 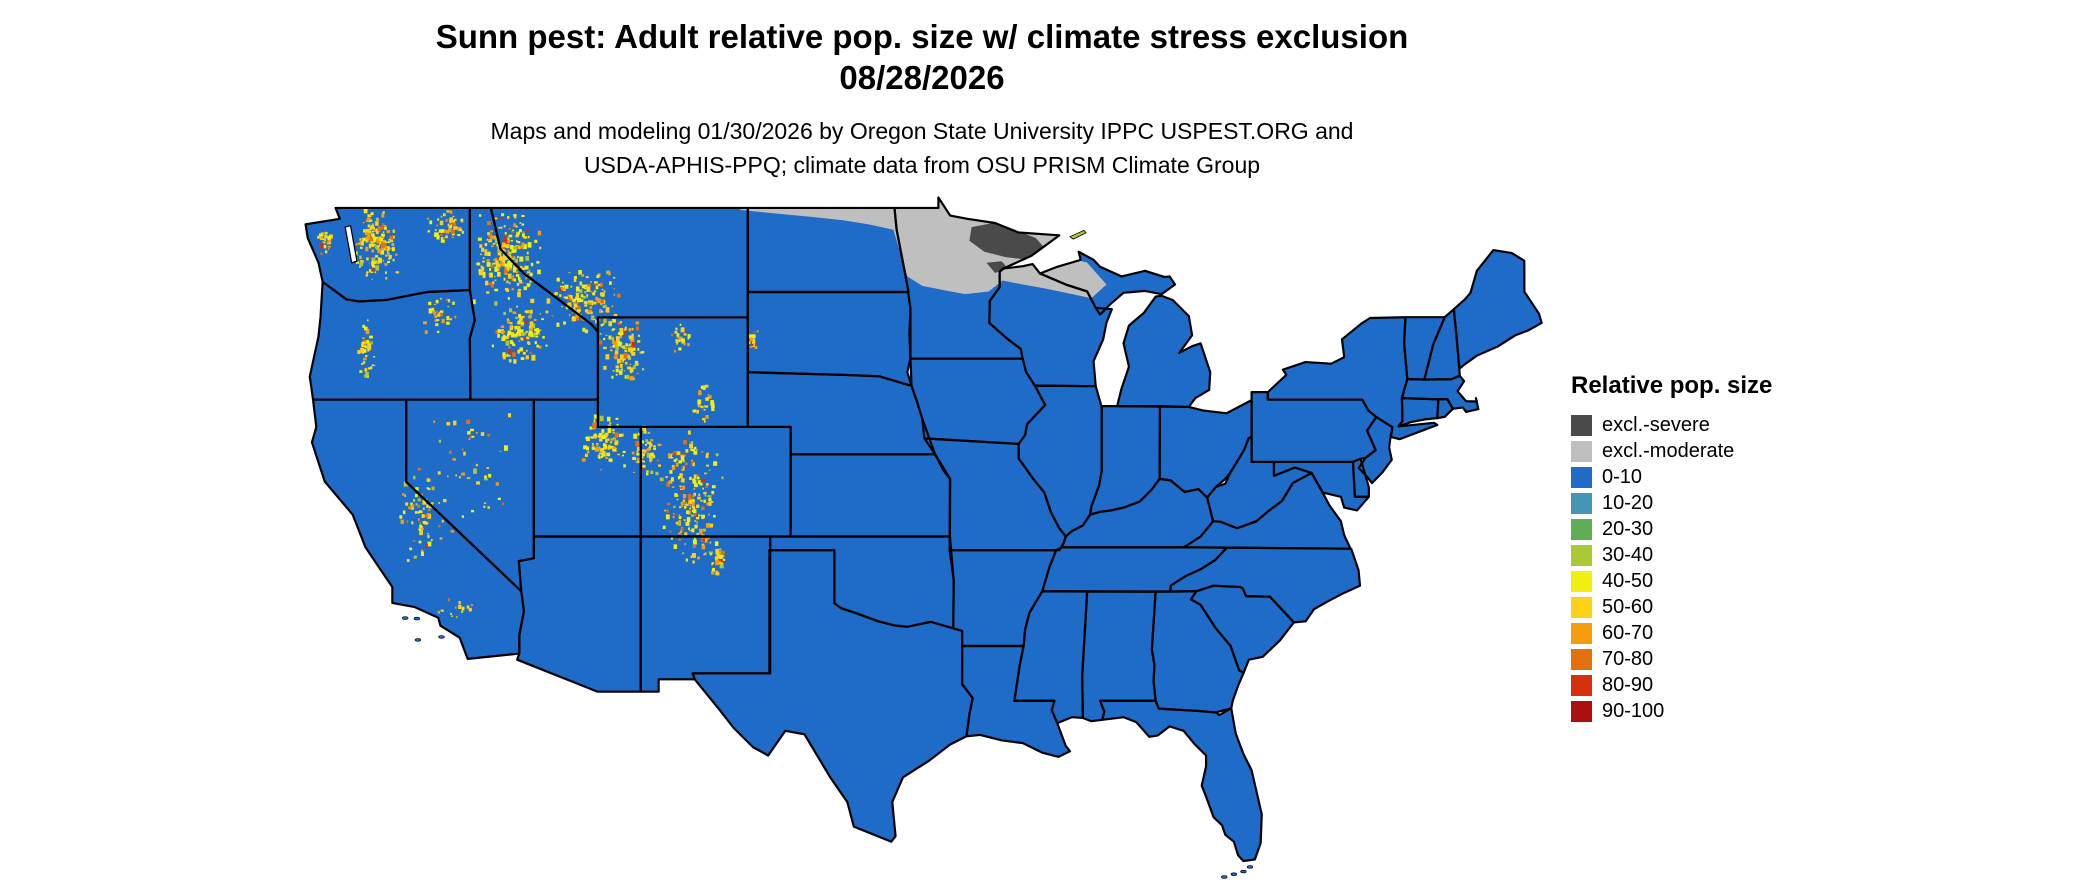 I want to click on state-border-fl, so click(x=1180, y=781).